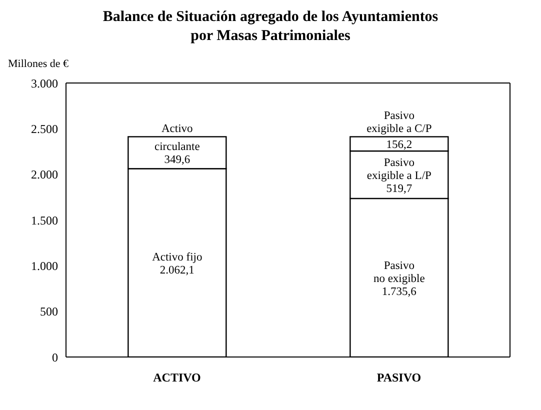 This screenshot has width=541, height=410. What do you see at coordinates (399, 292) in the screenshot?
I see `data-label: 1.735,6` at bounding box center [399, 292].